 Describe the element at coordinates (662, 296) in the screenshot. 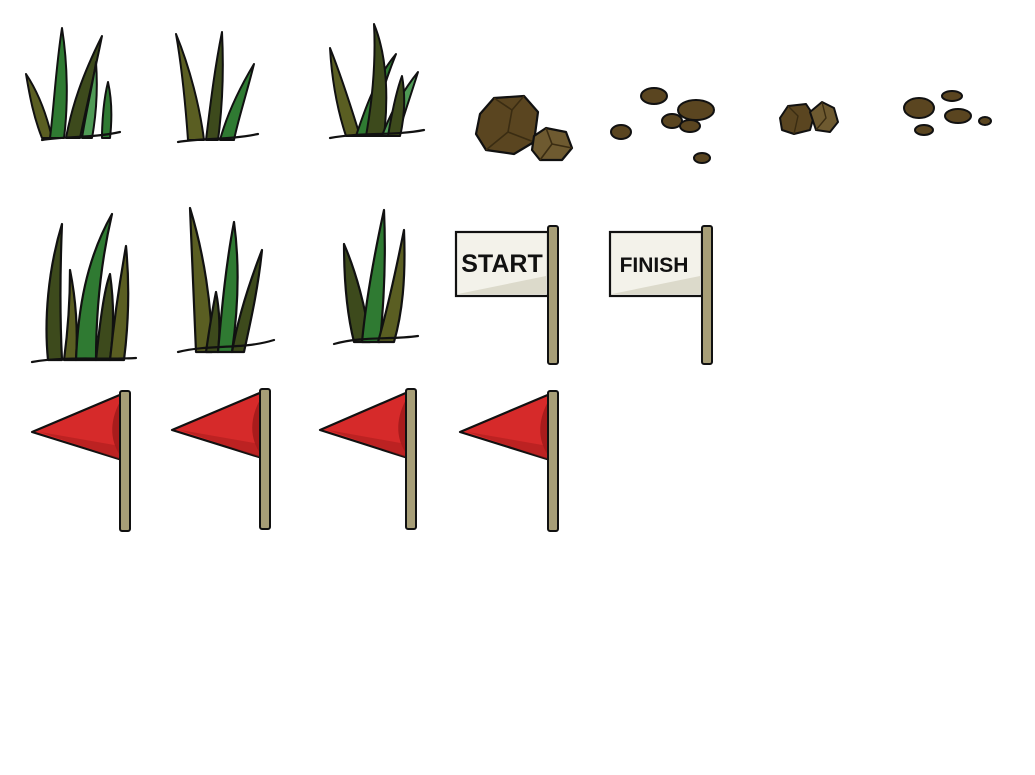

I see `finish-sign: FINISH` at that location.